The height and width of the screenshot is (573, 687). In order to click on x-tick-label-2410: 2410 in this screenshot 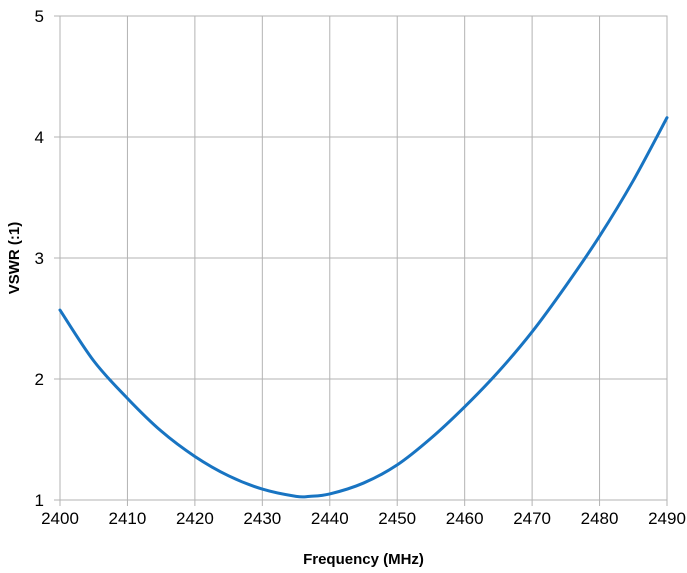, I will do `click(128, 518)`.